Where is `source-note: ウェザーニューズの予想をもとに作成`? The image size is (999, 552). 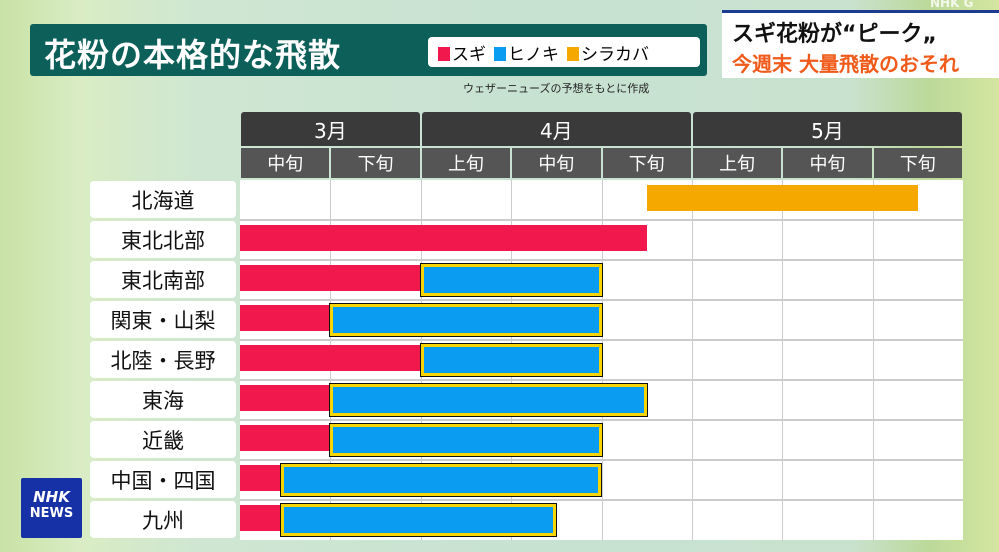 source-note: ウェザーニューズの予想をもとに作成 is located at coordinates (556, 88).